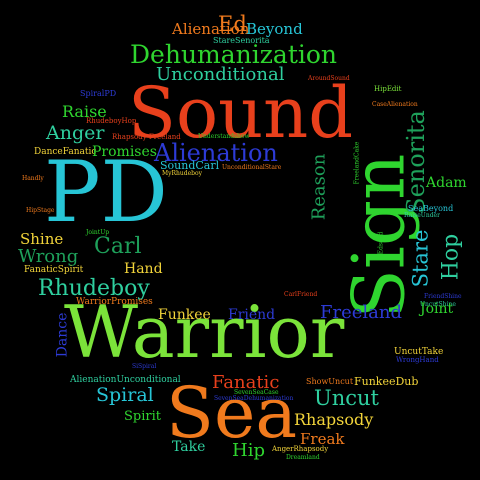 The height and width of the screenshot is (480, 480). I want to click on word-sea: Sea, so click(232, 413).